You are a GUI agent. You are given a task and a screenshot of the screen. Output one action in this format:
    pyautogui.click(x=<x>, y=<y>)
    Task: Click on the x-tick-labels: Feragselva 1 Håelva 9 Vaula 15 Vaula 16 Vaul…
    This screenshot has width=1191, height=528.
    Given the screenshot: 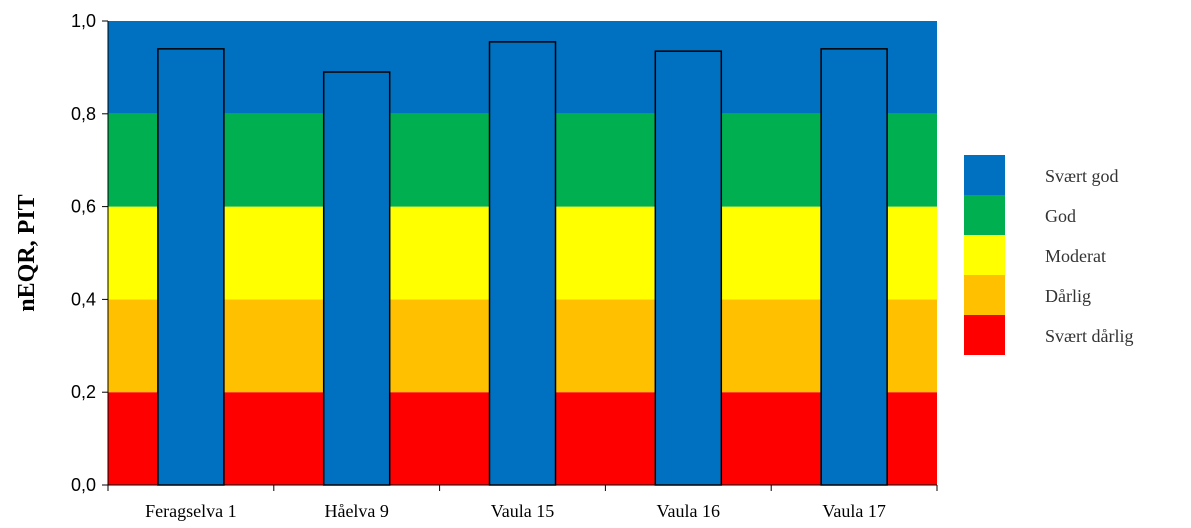 What is the action you would take?
    pyautogui.click(x=515, y=511)
    